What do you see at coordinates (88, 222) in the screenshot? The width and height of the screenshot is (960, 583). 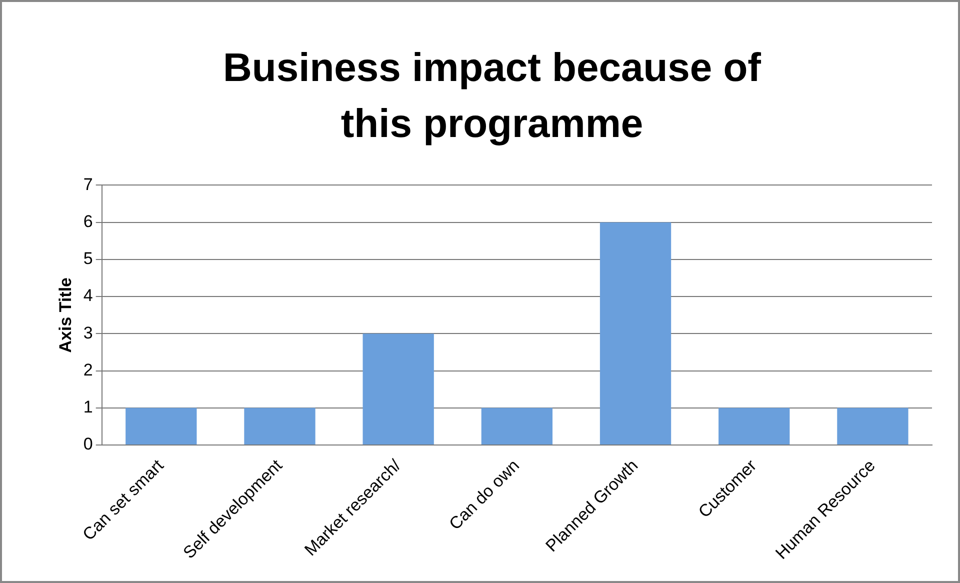 I see `y-tick-label: 6` at bounding box center [88, 222].